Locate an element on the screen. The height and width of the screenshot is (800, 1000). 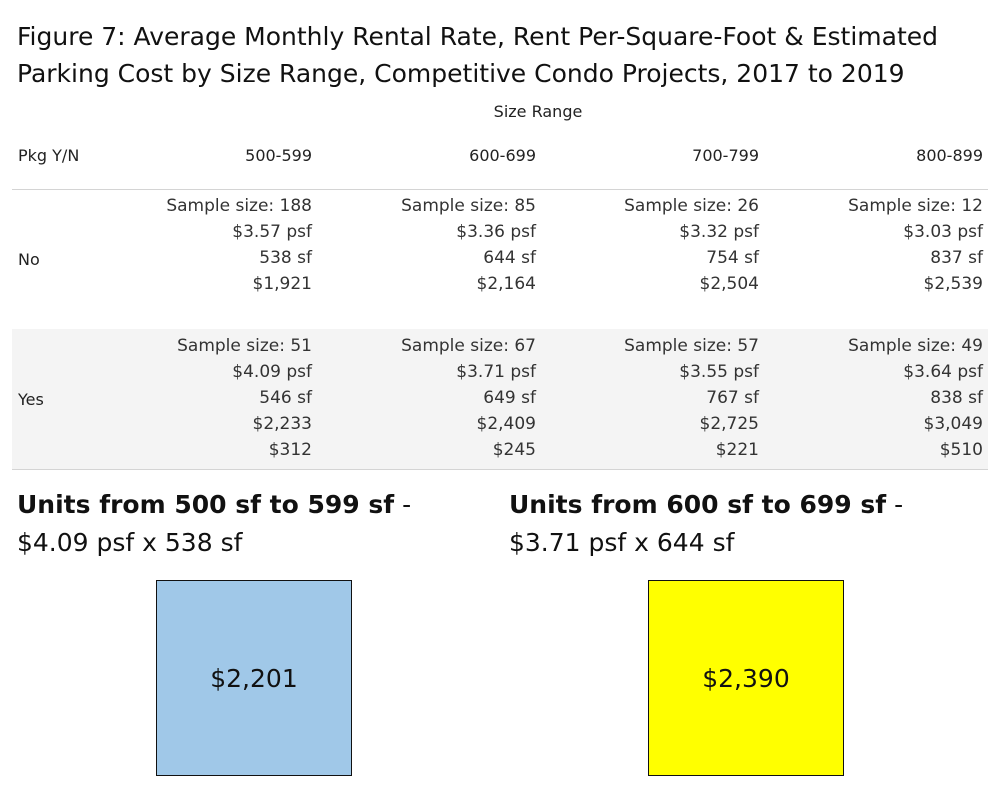
card-value-box-600-699: $2,390 is located at coordinates (746, 678).